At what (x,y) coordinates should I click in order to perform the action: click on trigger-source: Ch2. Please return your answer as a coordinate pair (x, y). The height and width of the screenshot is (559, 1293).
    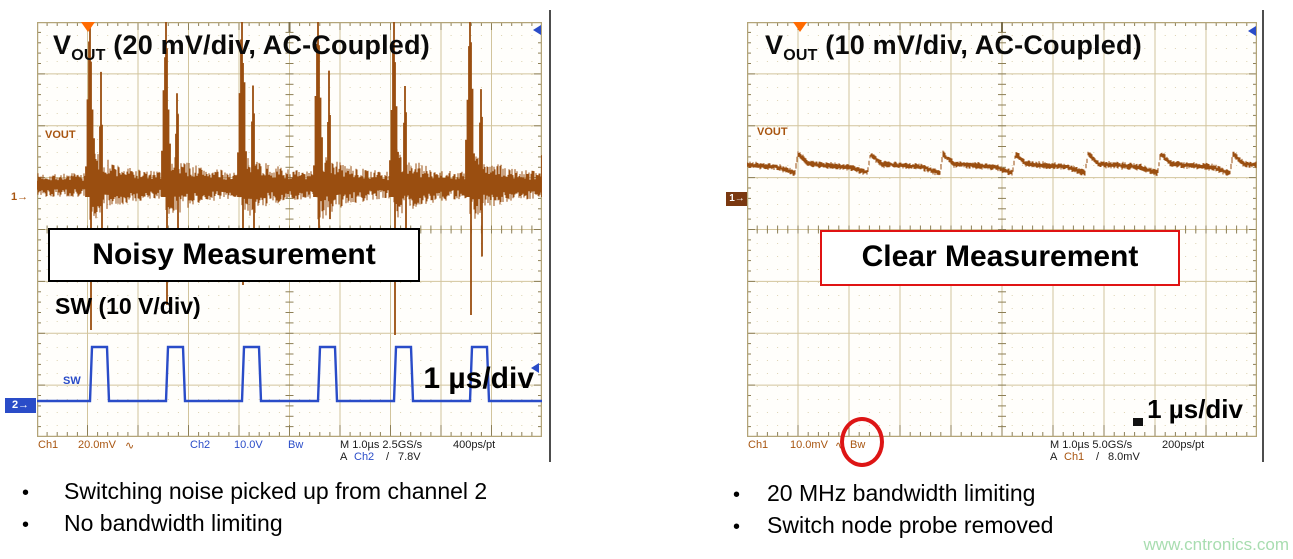
    Looking at the image, I should click on (364, 457).